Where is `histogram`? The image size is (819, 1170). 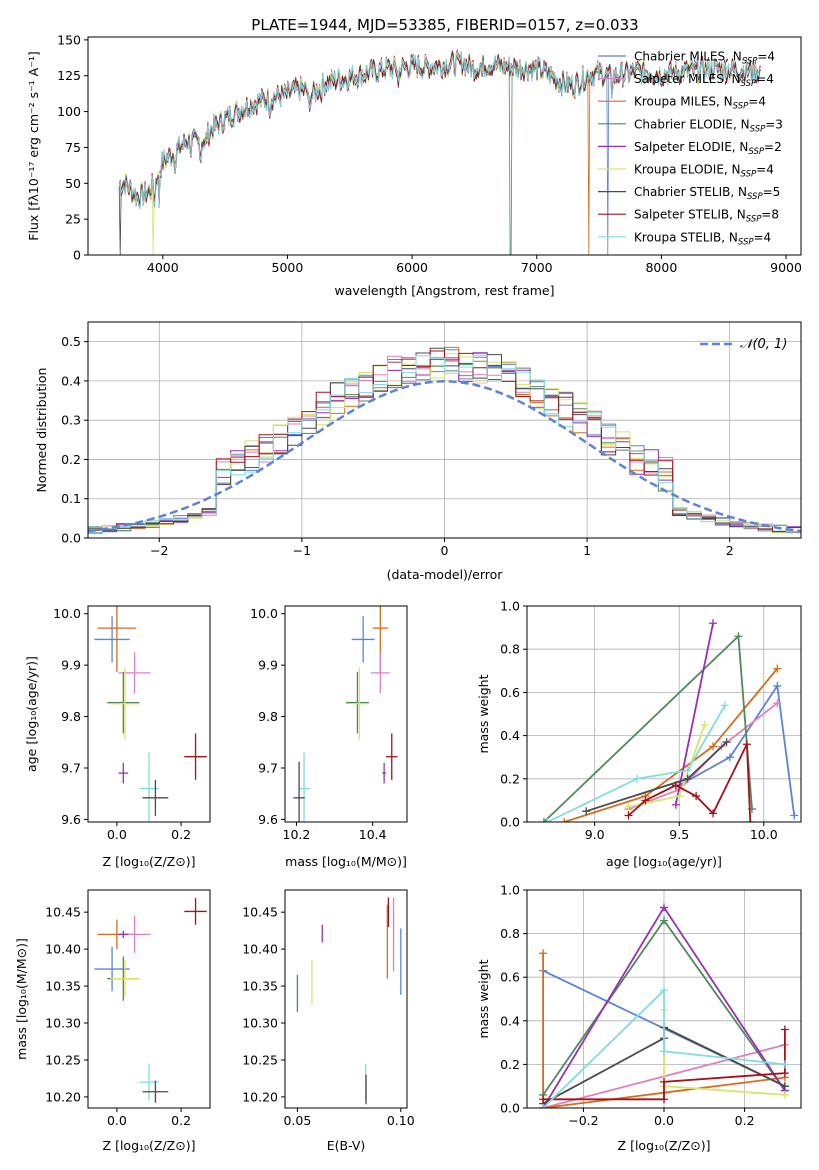 histogram is located at coordinates (444, 446).